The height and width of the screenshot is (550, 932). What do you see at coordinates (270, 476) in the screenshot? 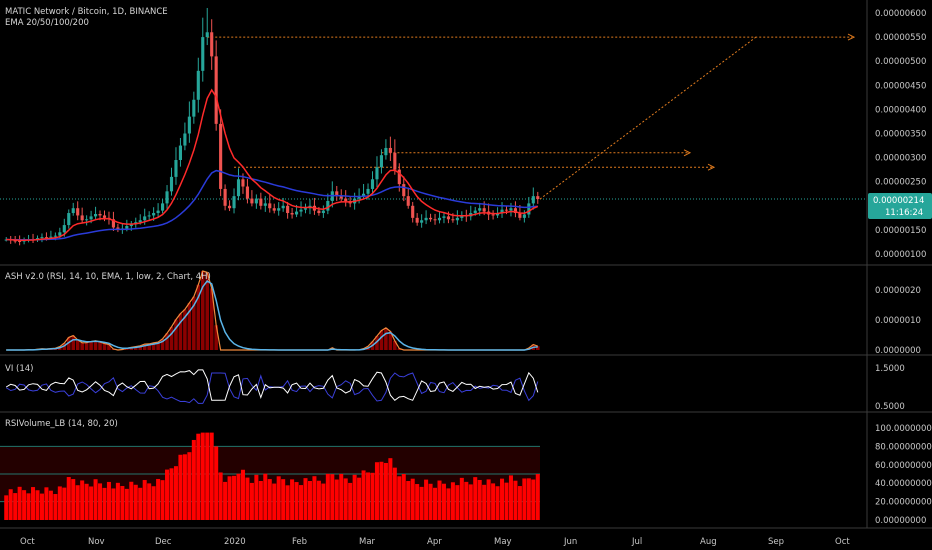
I see `rsiv-pane` at bounding box center [270, 476].